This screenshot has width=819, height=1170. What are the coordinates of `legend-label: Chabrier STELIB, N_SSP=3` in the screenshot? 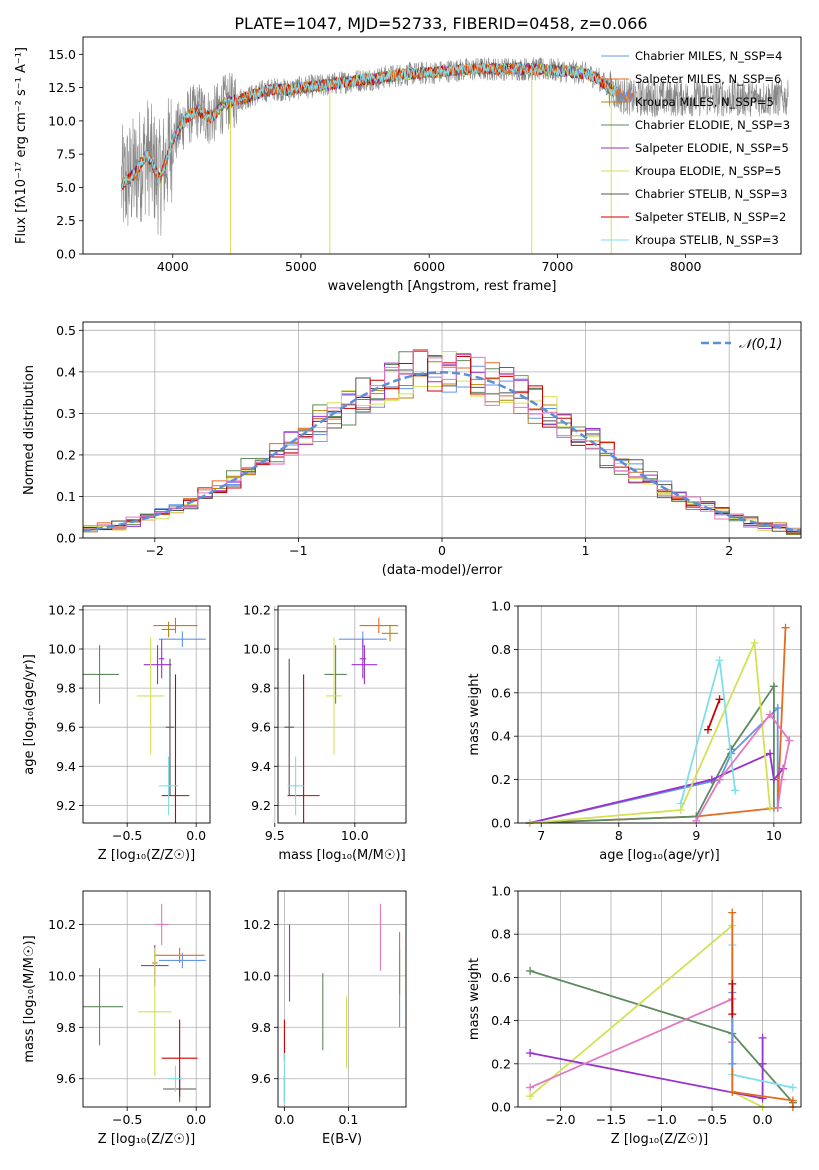 It's located at (711, 194).